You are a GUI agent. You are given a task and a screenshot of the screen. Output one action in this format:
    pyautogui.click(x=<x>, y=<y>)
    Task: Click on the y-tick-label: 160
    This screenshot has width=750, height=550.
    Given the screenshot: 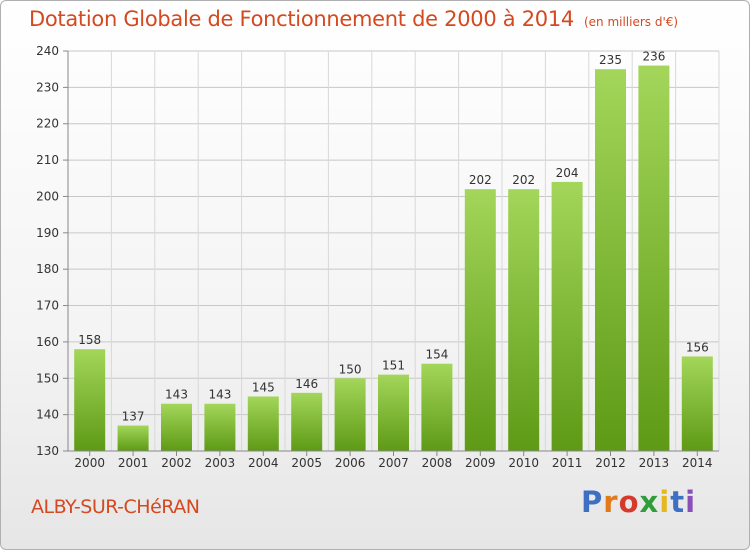 What is the action you would take?
    pyautogui.click(x=47, y=342)
    